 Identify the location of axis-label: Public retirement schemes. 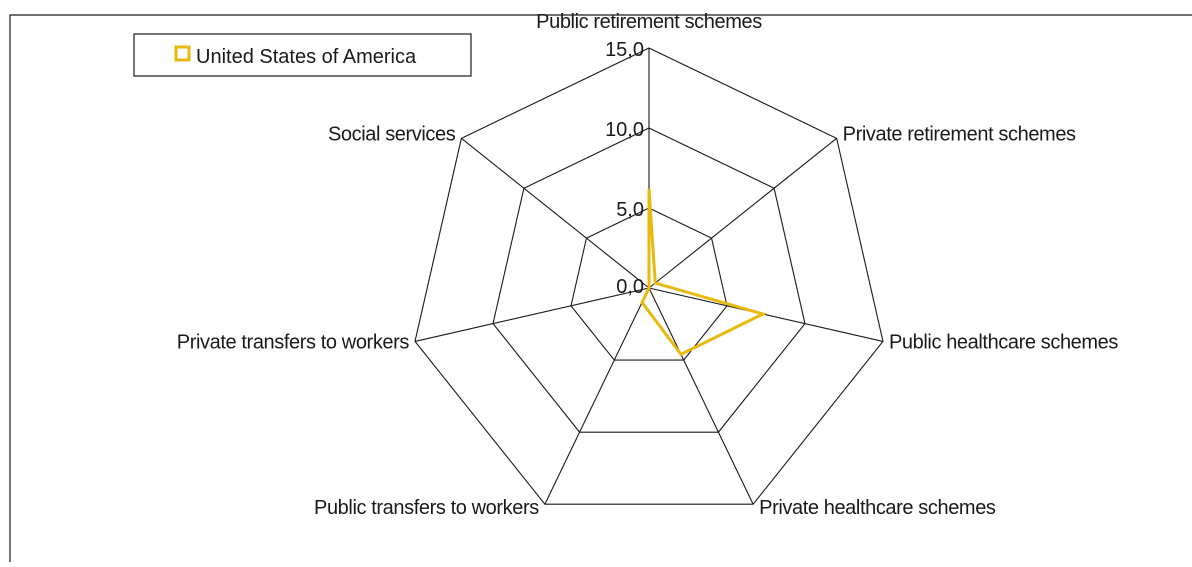
(649, 22).